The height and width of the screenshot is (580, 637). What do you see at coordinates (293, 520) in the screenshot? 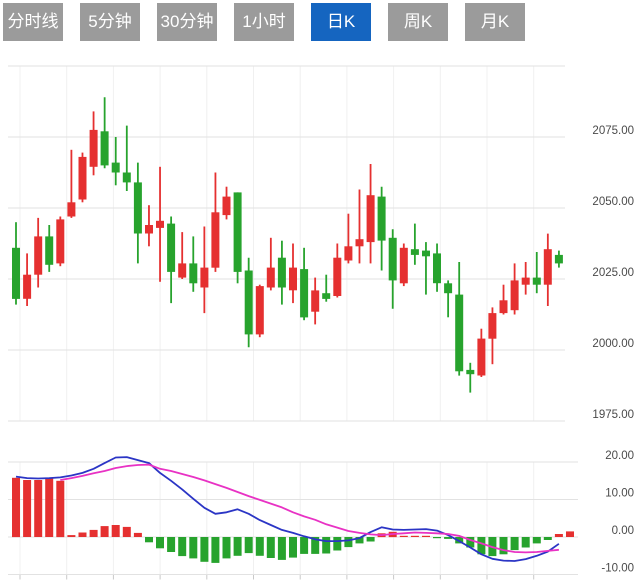
I see `macd-histogram` at bounding box center [293, 520].